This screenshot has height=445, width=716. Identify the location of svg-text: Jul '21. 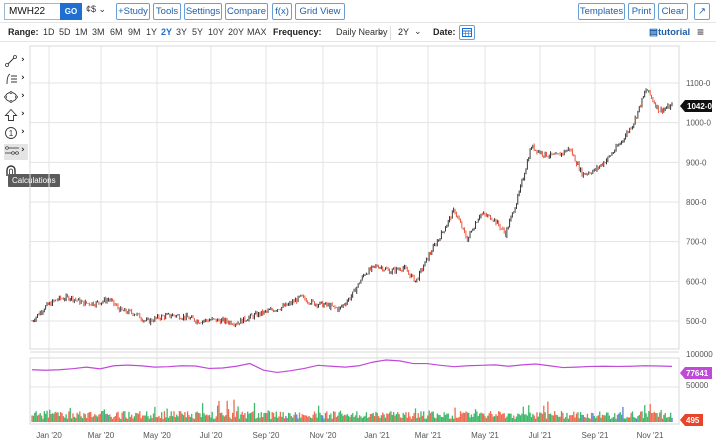
(540, 435).